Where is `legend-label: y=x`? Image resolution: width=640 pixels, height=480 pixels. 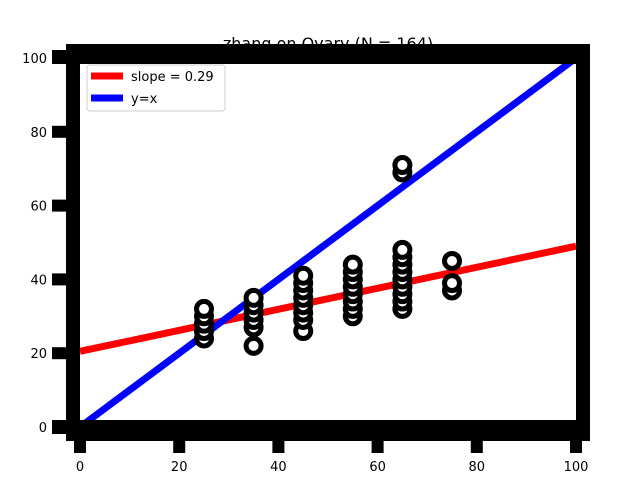 legend-label: y=x is located at coordinates (144, 99).